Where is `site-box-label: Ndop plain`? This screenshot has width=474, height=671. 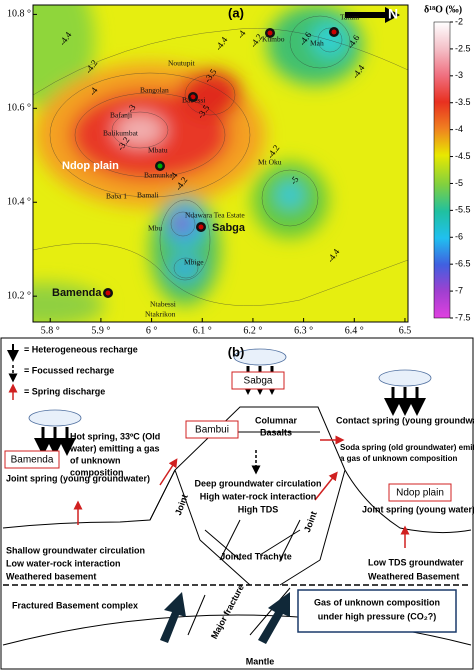
site-box-label: Ndop plain is located at coordinates (420, 493).